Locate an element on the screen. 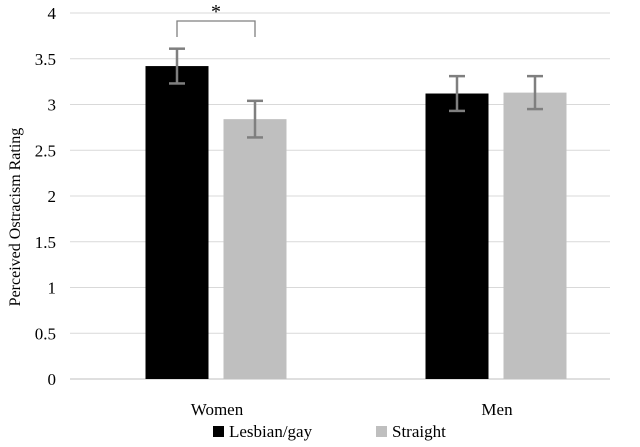  y-tick-label: 2 is located at coordinates (52, 196).